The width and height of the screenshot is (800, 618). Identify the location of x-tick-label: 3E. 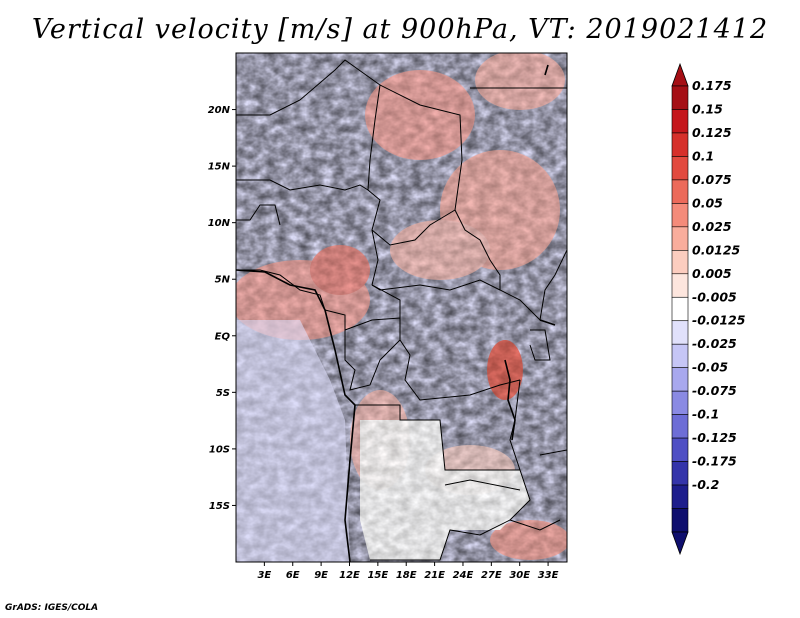
(264, 575).